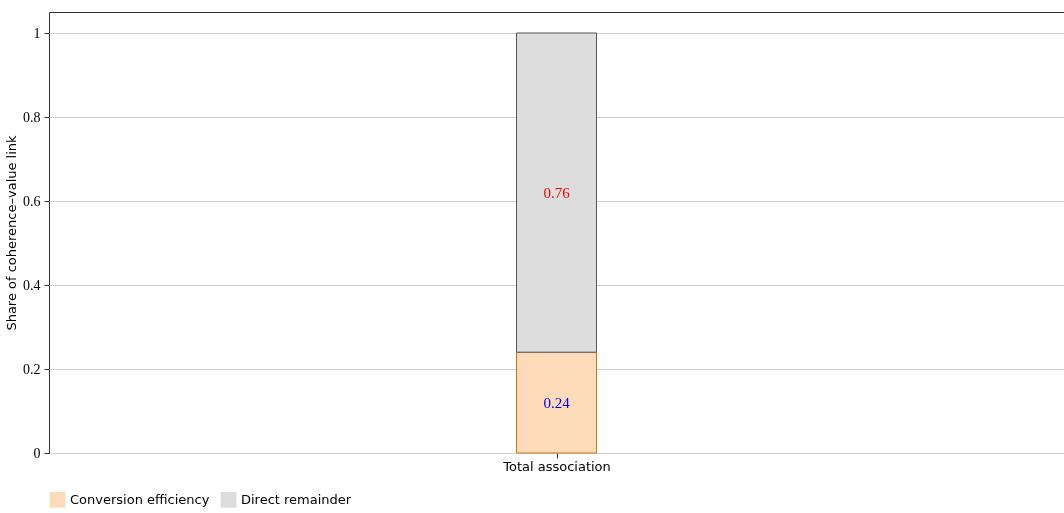  What do you see at coordinates (32, 369) in the screenshot?
I see `y-tick-label: 0.2` at bounding box center [32, 369].